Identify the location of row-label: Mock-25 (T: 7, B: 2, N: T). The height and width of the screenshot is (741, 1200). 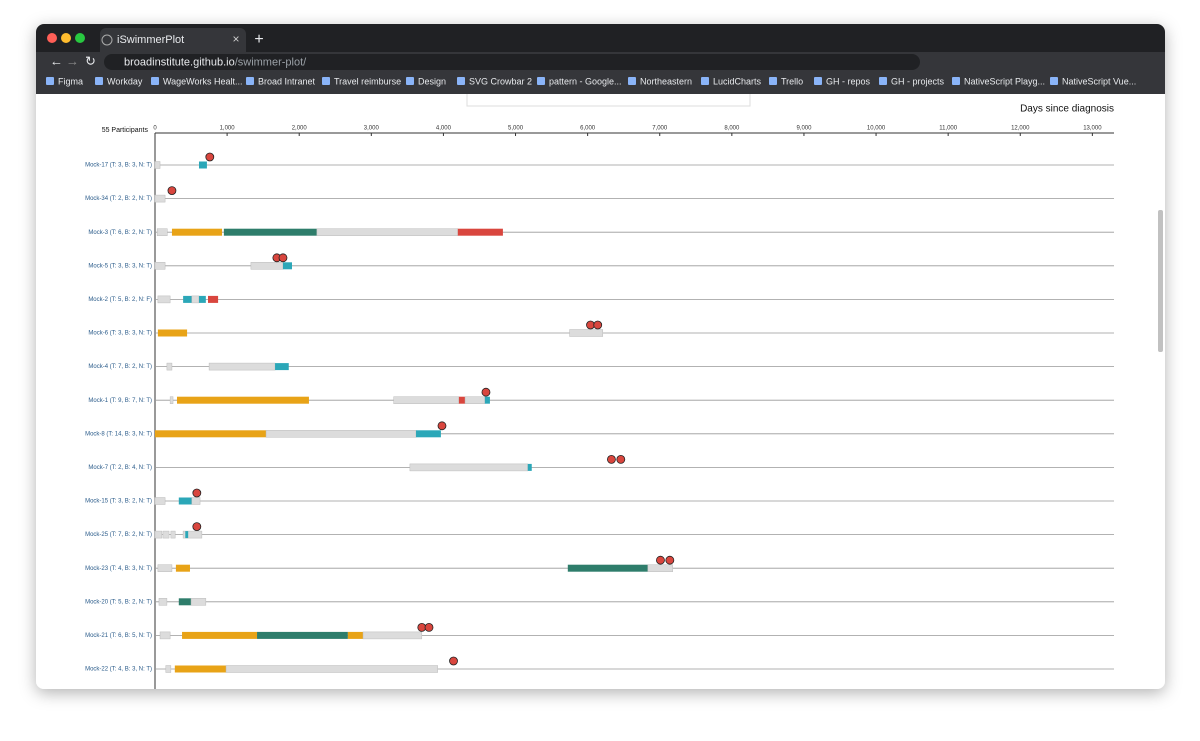
(118, 535).